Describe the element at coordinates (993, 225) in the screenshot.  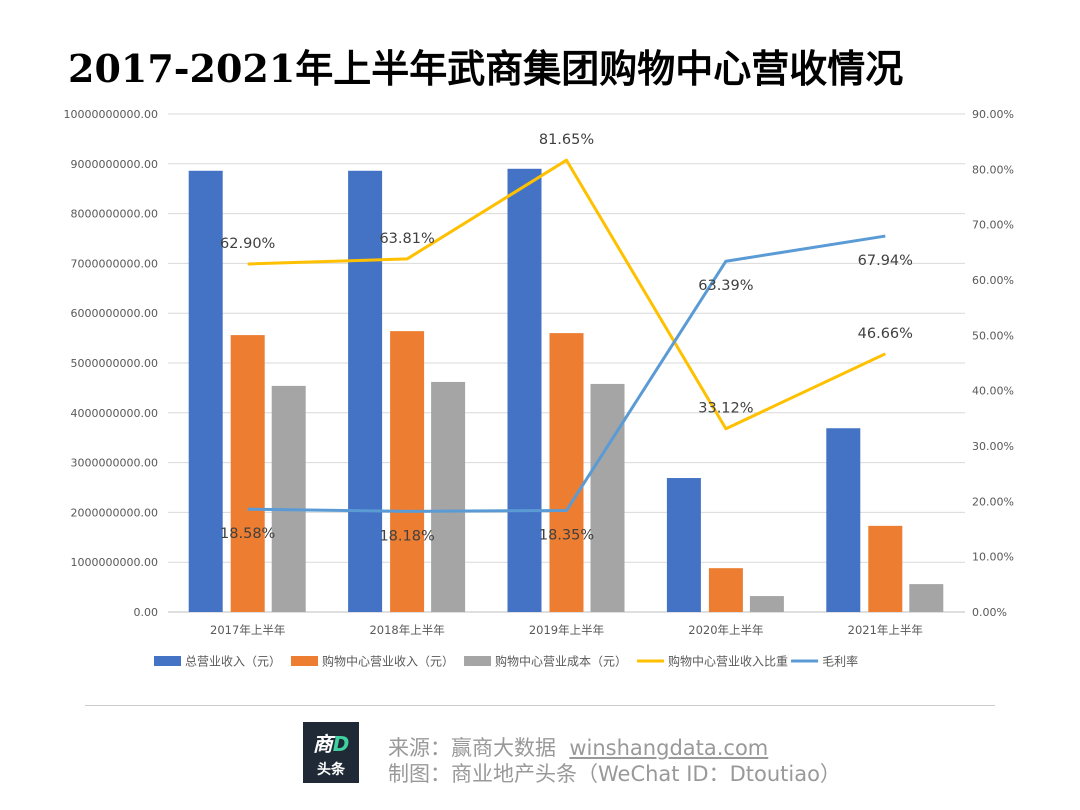
I see `y-right-tick-label: 70.00%` at that location.